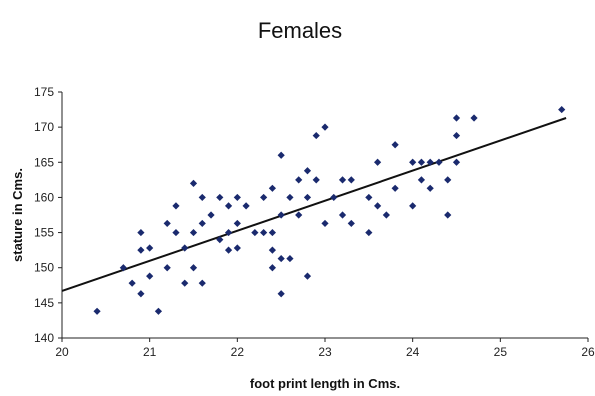 This screenshot has height=396, width=595. Describe the element at coordinates (44, 127) in the screenshot. I see `y-tick-label: 170` at that location.